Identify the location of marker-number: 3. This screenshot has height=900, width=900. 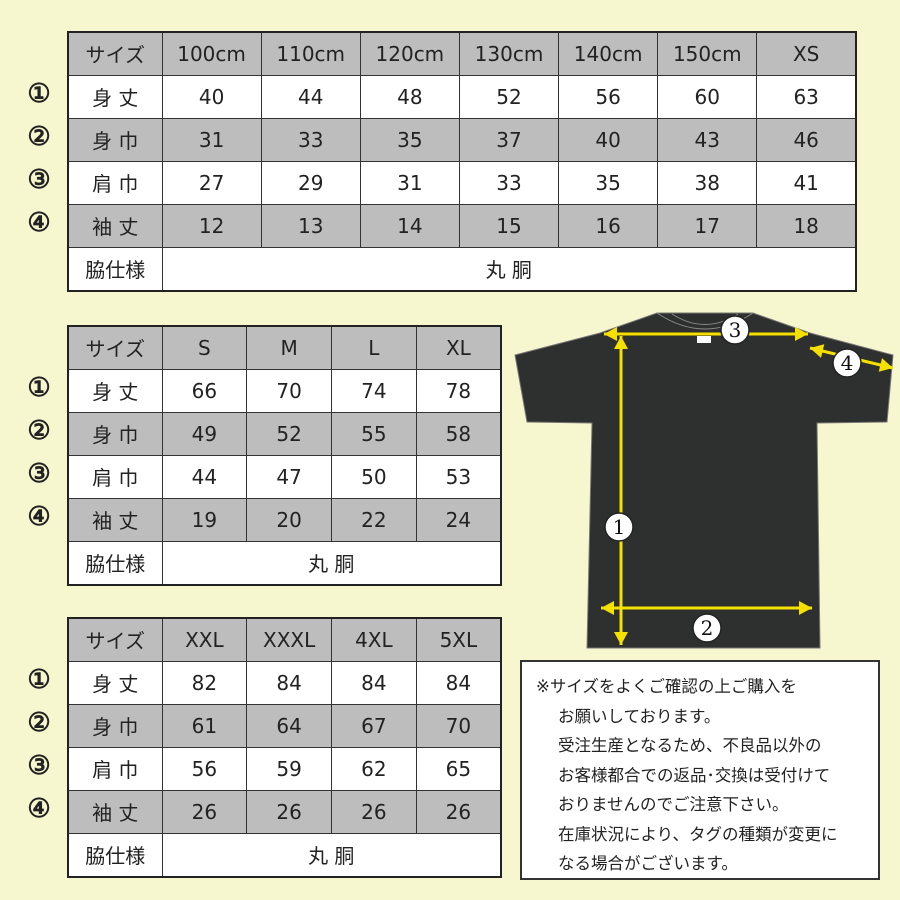
(735, 330).